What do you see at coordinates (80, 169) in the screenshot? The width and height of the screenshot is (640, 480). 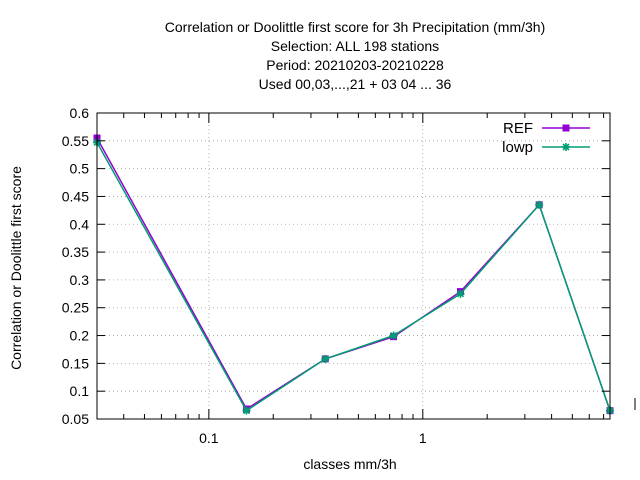 I see `y-tick-label: 0.5` at bounding box center [80, 169].